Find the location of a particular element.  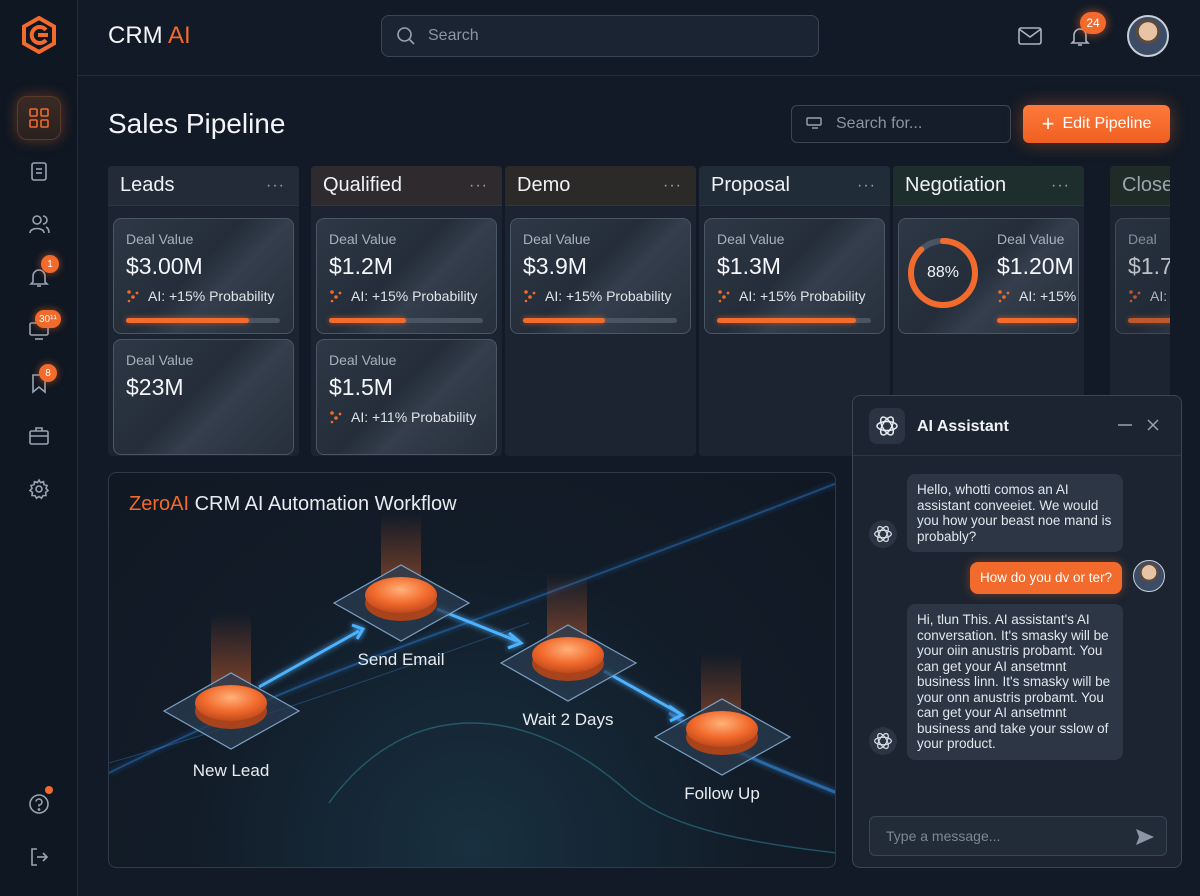

app-title: CRM AI is located at coordinates (149, 36).